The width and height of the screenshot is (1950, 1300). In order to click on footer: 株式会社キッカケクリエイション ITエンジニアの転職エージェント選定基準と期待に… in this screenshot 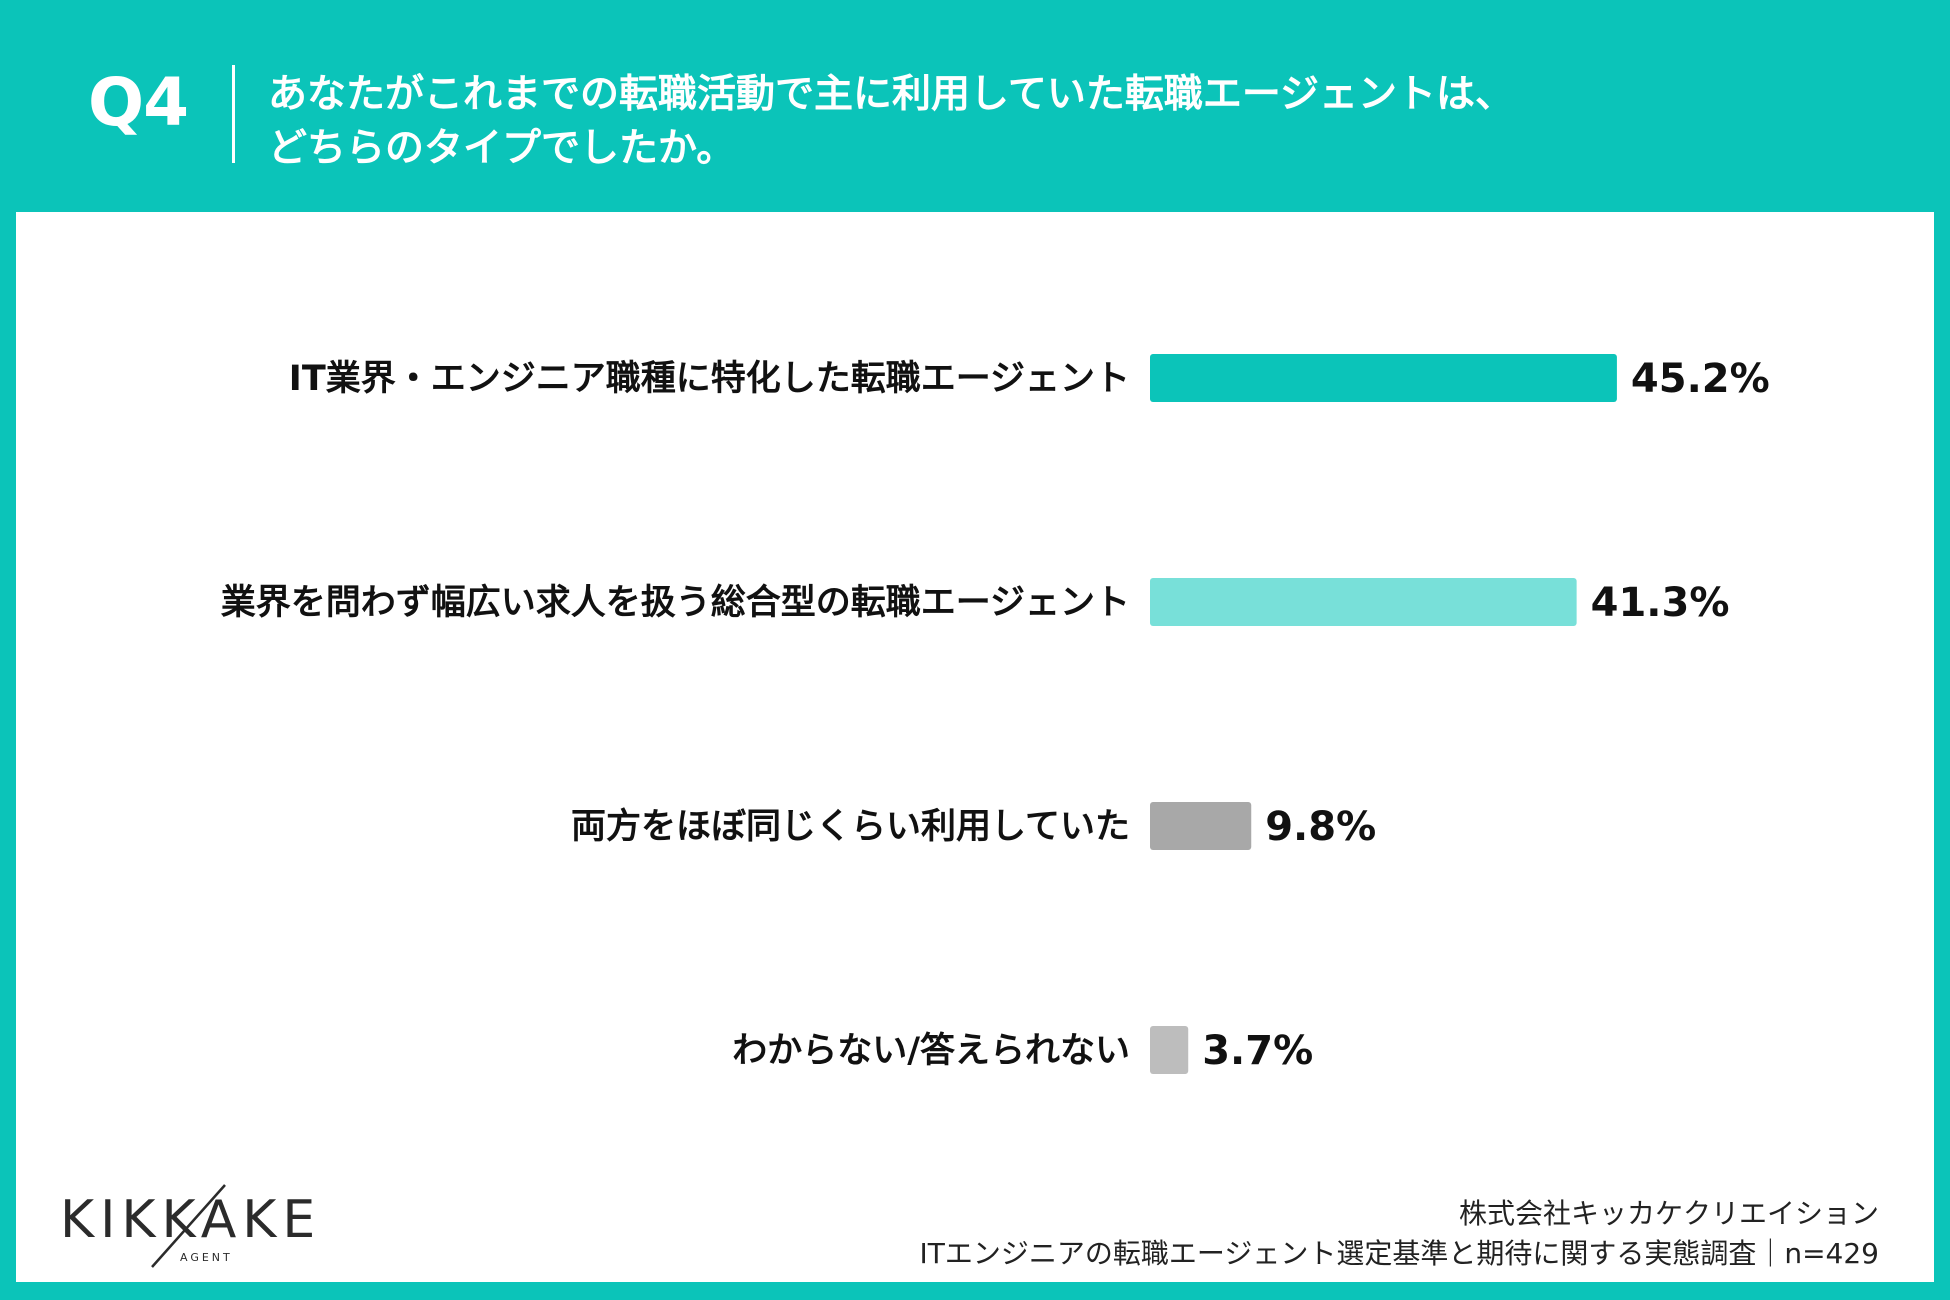, I will do `click(1399, 1234)`.